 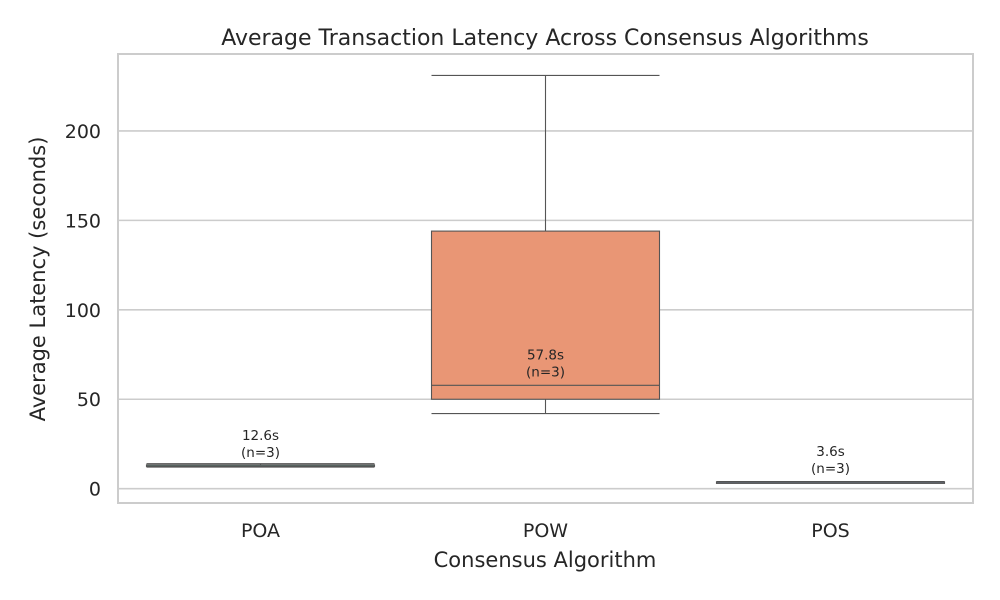 I want to click on annotation-value: 3.6s, so click(x=830, y=452).